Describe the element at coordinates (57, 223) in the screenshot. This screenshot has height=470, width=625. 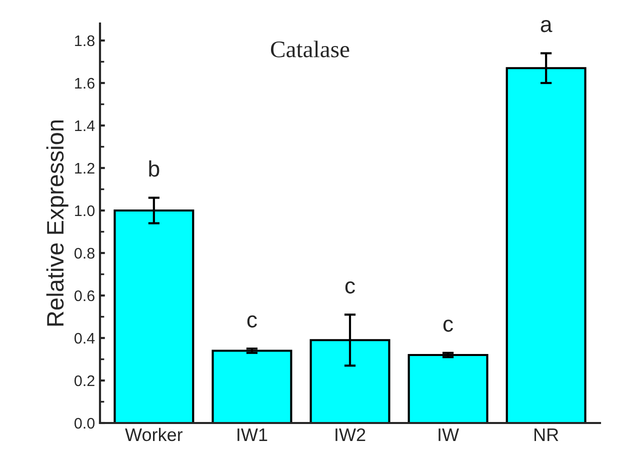
I see `y-axis-title: Relative Expression` at that location.